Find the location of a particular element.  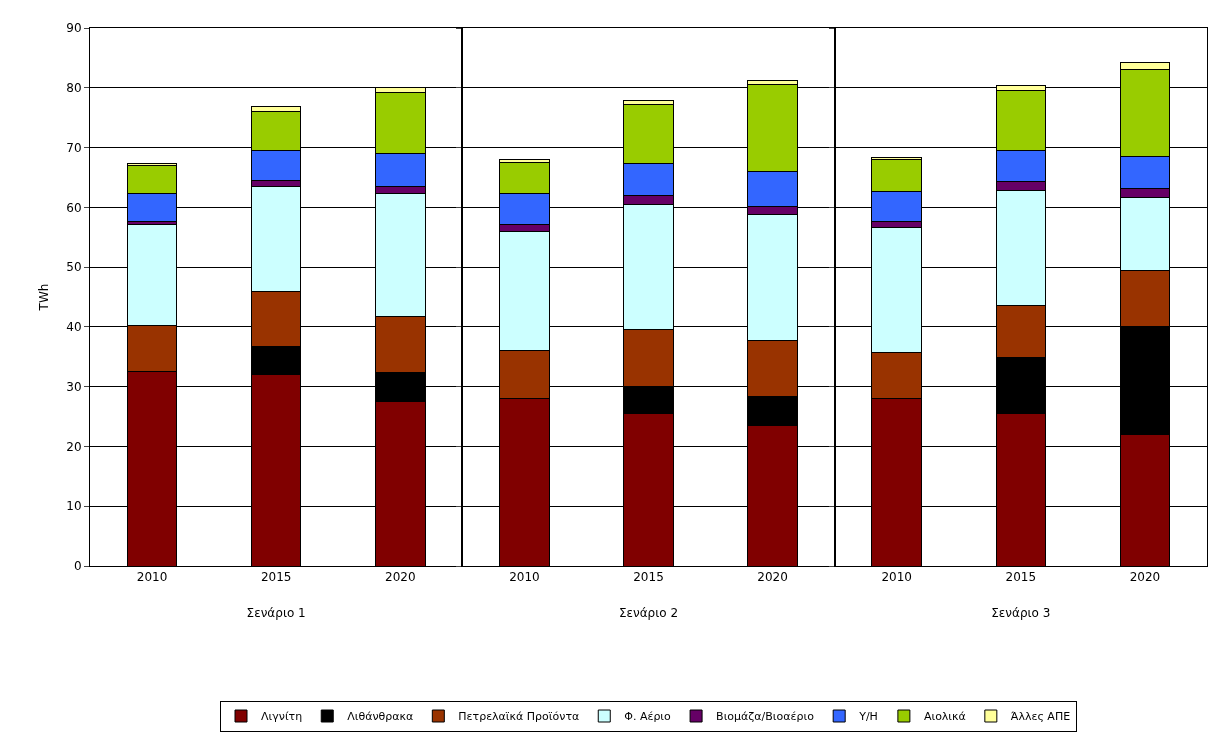

y-tick-label: 10 is located at coordinates (74, 506).